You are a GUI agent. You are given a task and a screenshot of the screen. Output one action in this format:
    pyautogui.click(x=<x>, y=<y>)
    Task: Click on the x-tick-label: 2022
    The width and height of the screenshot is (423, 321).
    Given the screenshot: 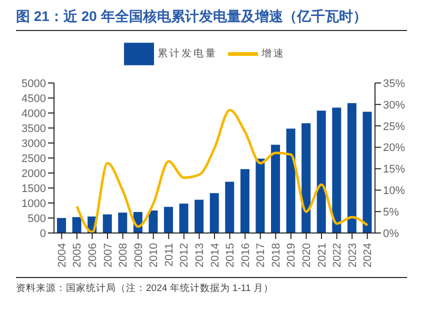 What is the action you would take?
    pyautogui.click(x=338, y=255)
    